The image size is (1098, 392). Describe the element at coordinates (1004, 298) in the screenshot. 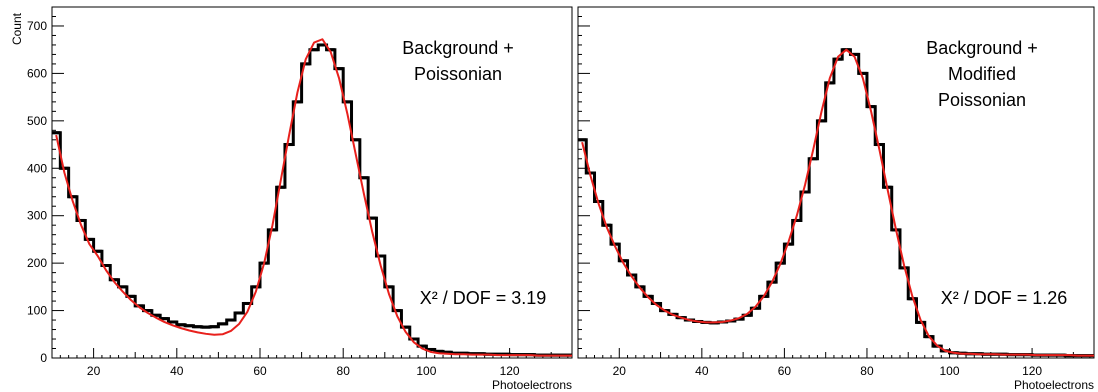

I see `chi2-annotation: X² / DOF = 1.26` at that location.